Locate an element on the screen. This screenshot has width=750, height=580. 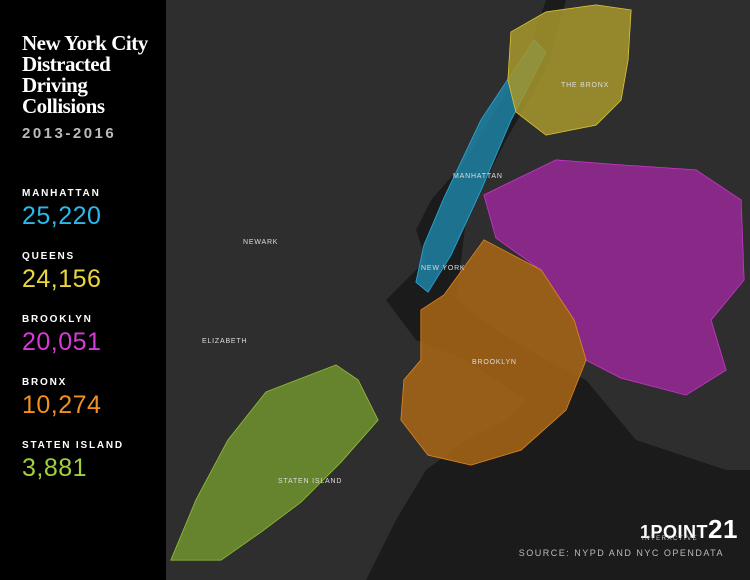
borough-count: 10,274 is located at coordinates (62, 405).